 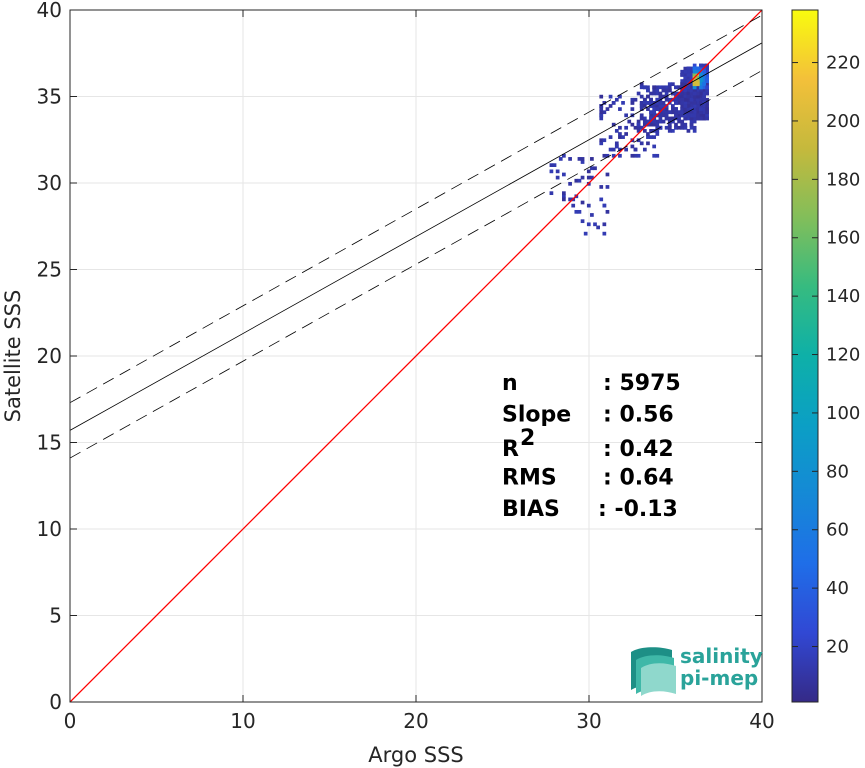 I want to click on x-tick-label-3: 30, so click(x=588, y=721).